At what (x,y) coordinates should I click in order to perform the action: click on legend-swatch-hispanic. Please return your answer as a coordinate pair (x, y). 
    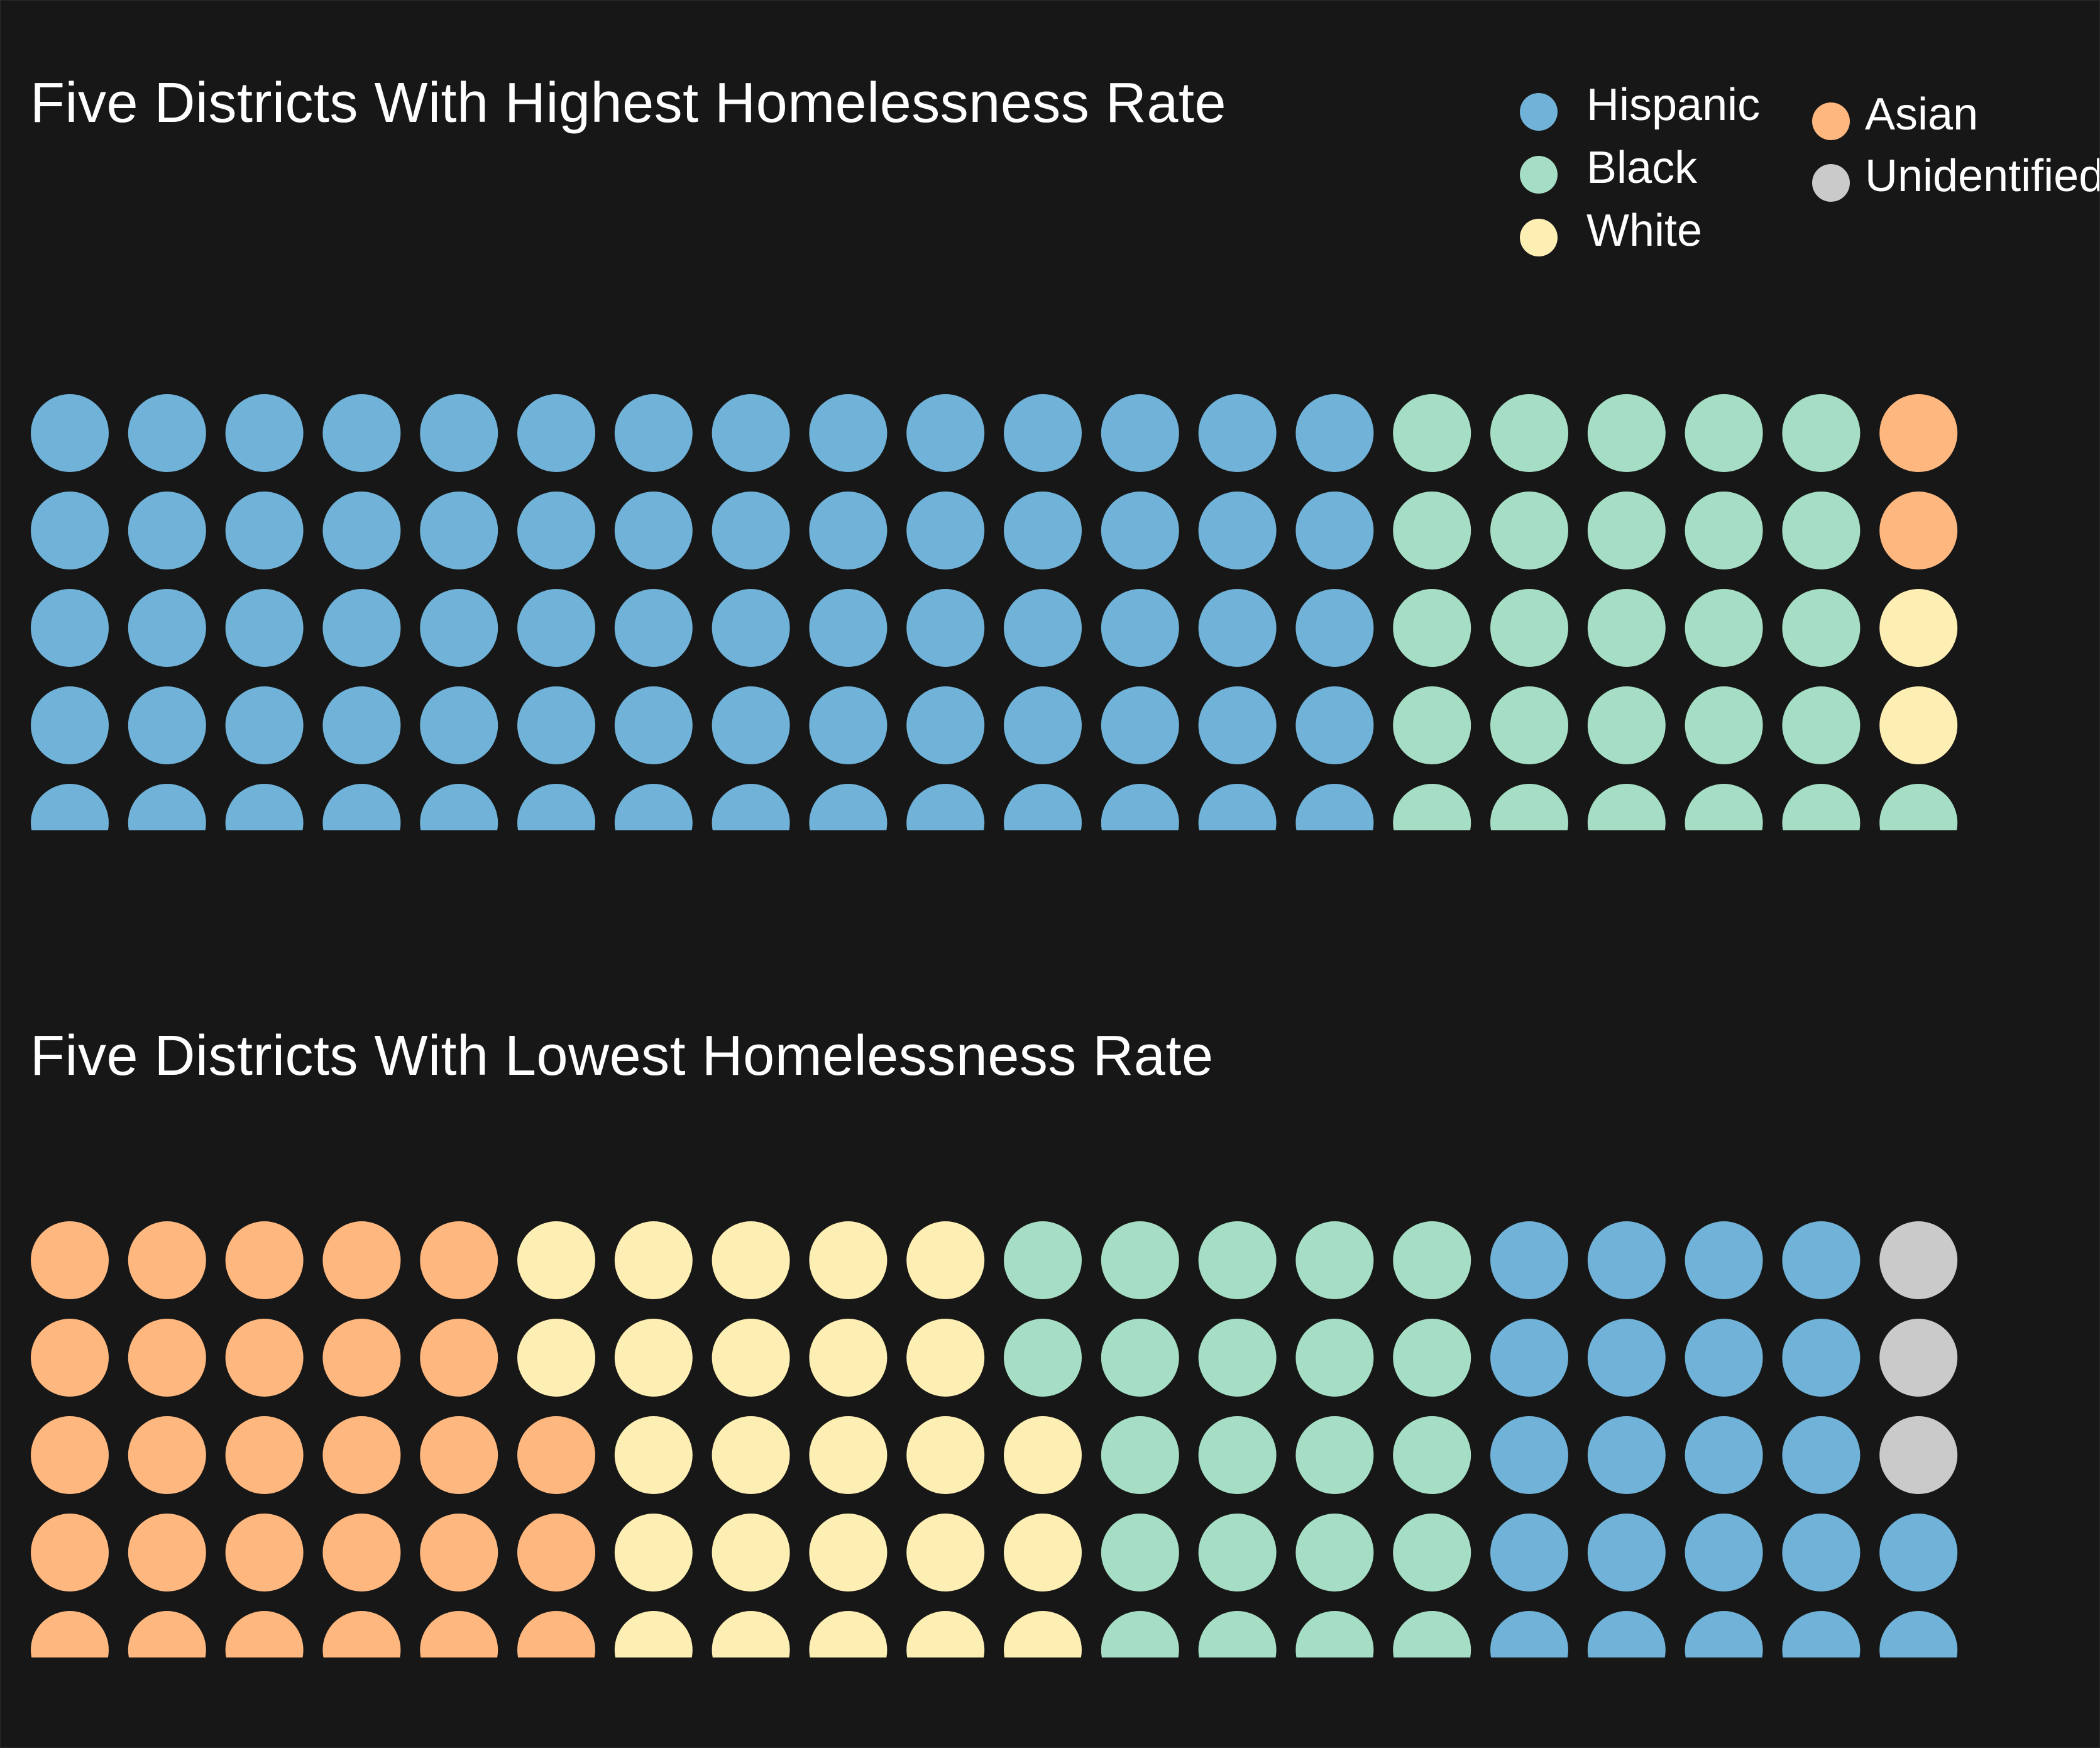
    Looking at the image, I should click on (1539, 112).